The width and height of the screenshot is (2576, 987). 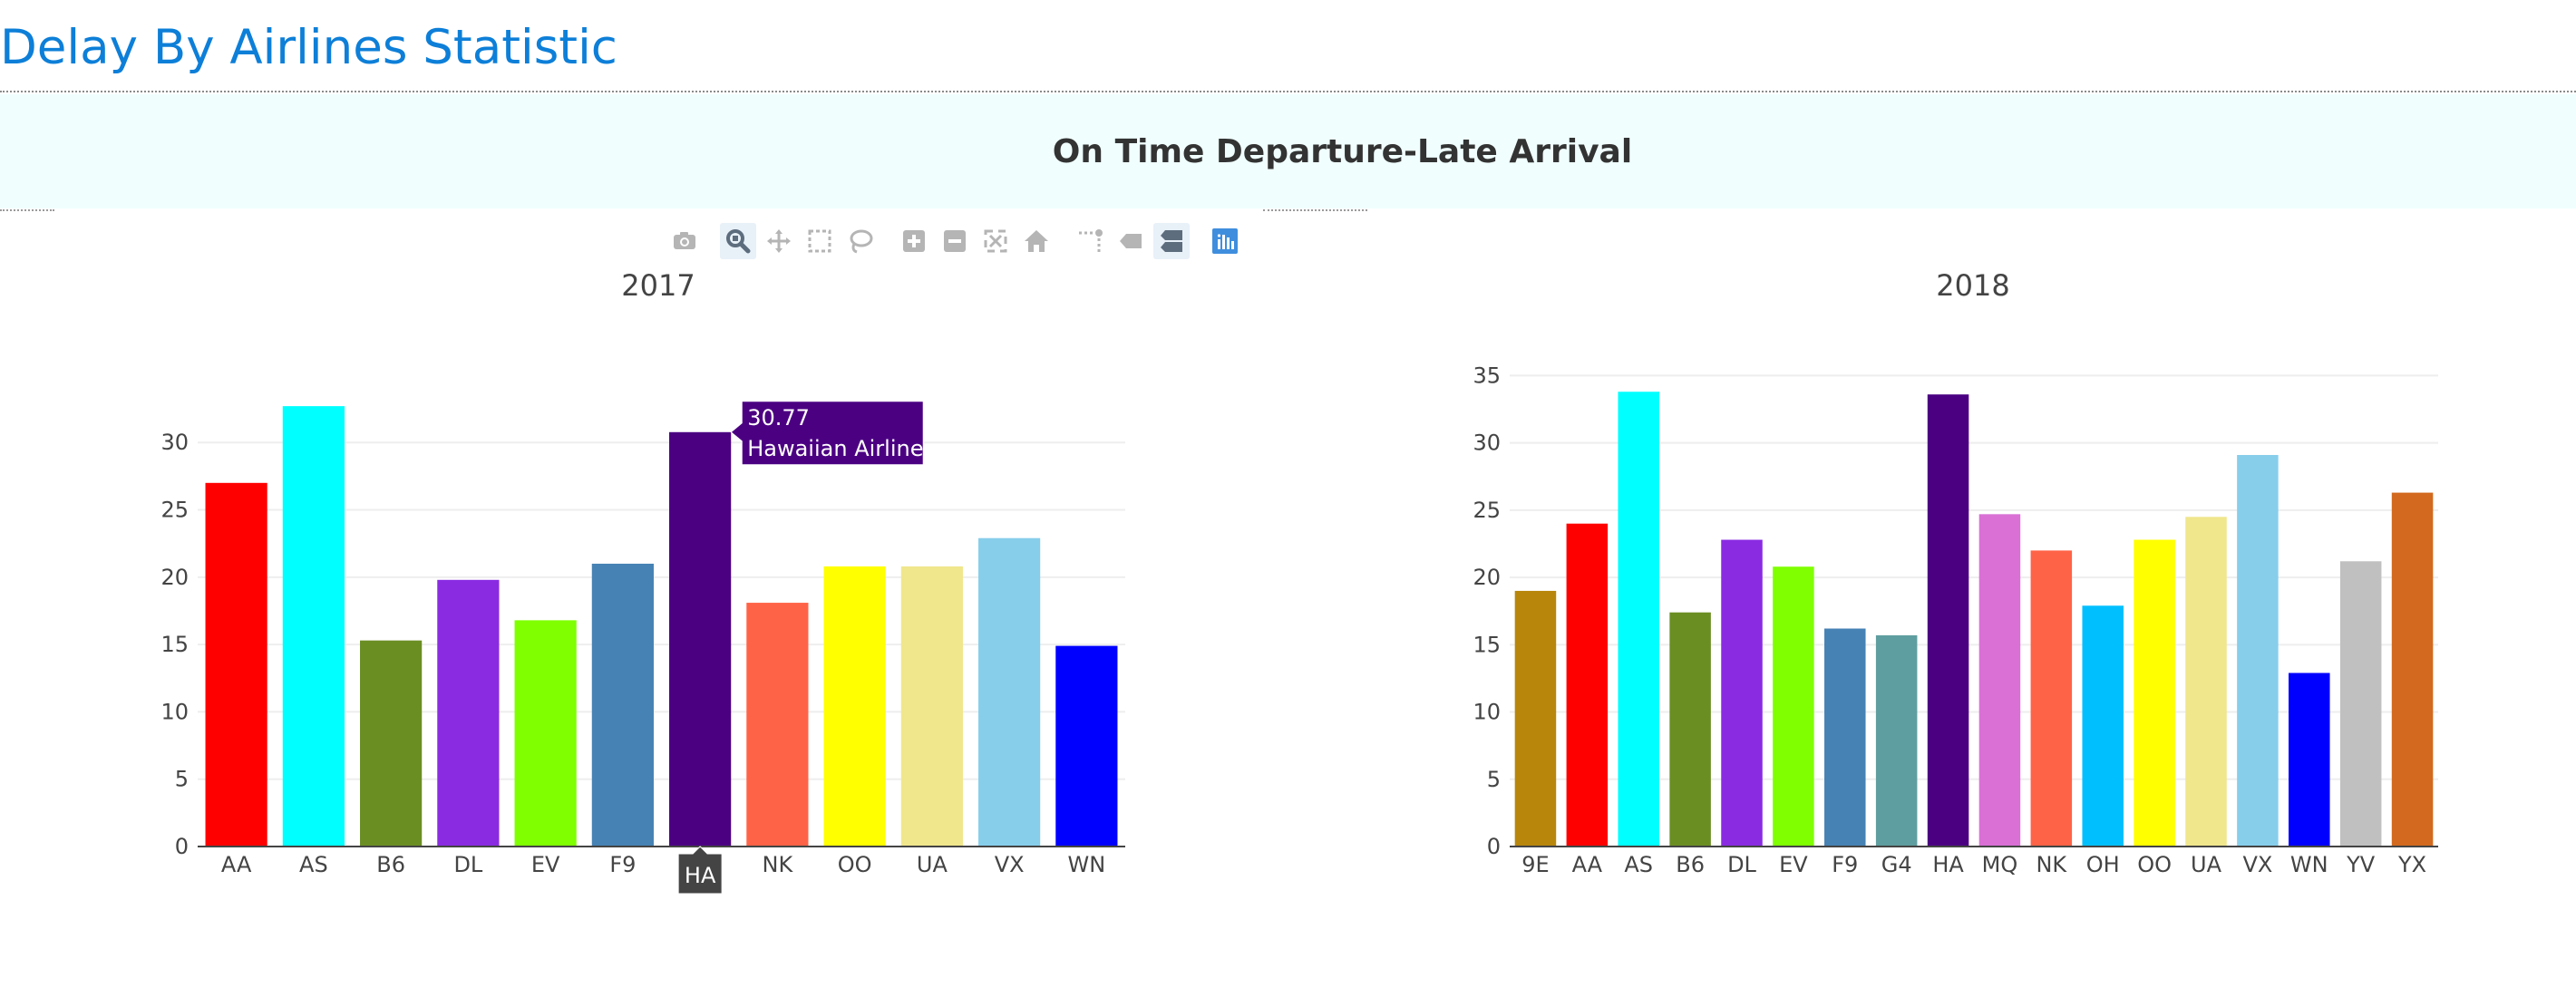 I want to click on lasso-select-button, so click(x=860, y=241).